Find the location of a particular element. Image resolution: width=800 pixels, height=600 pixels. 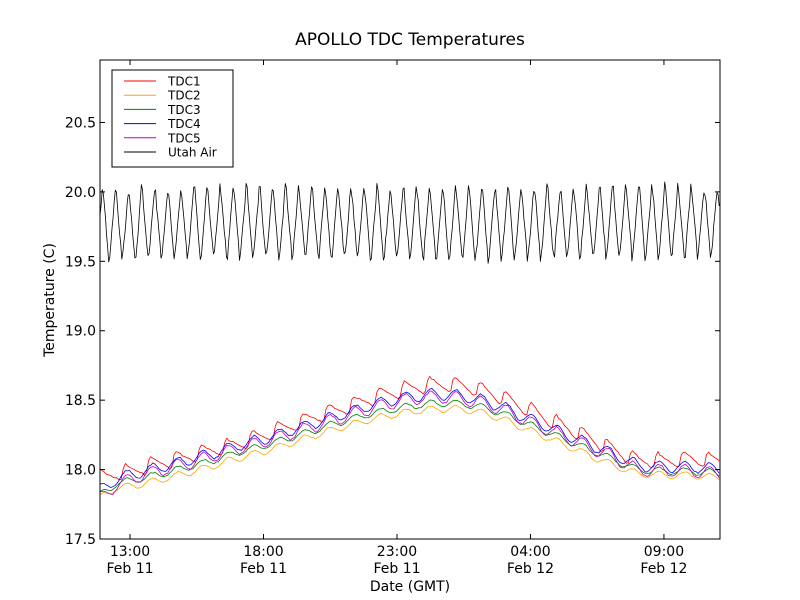

x-tick-label-time: 13:00 is located at coordinates (130, 552).